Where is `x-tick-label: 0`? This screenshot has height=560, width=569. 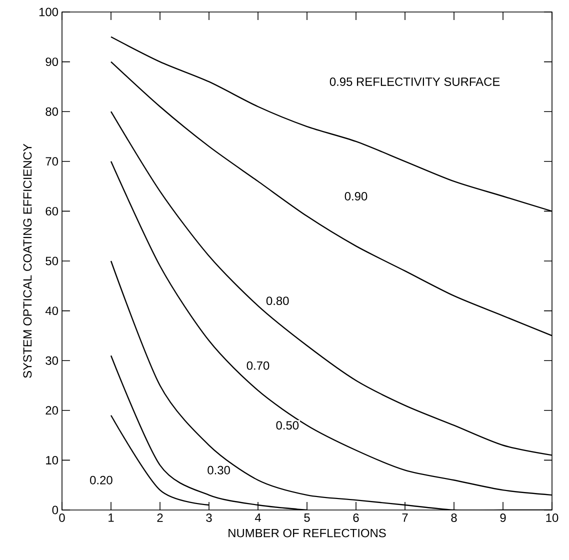 x-tick-label: 0 is located at coordinates (62, 518).